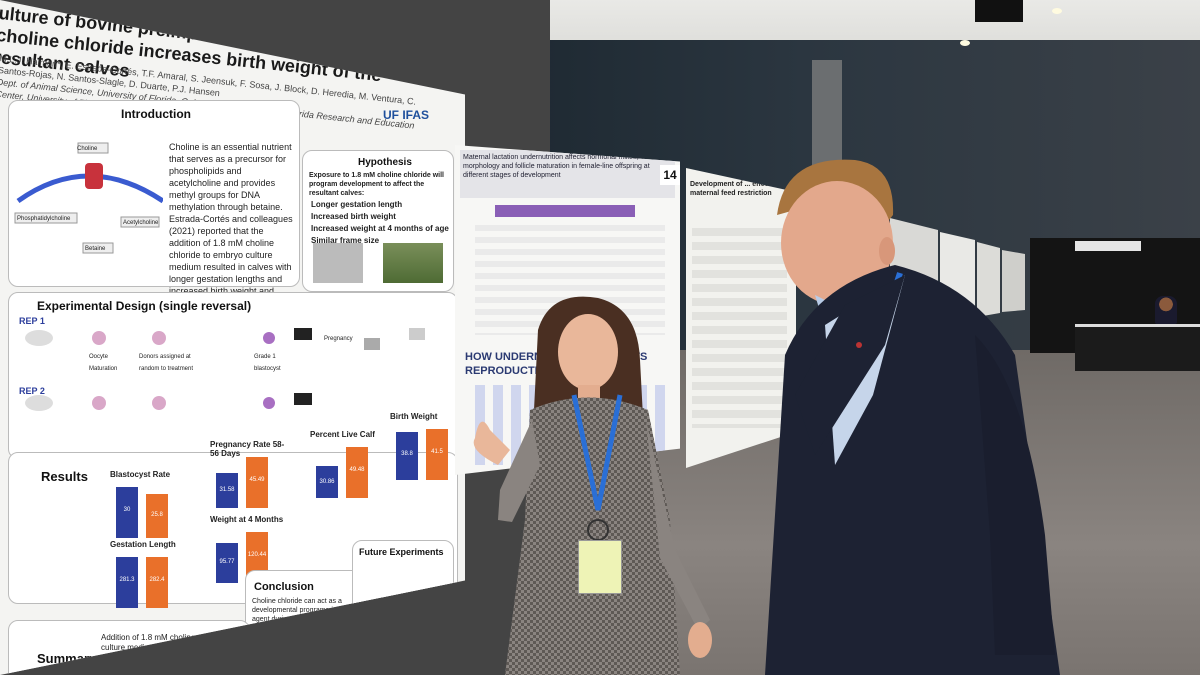 Image resolution: width=1200 pixels, height=675 pixels. I want to click on hypothesis-item: Longer gestation length, so click(357, 204).